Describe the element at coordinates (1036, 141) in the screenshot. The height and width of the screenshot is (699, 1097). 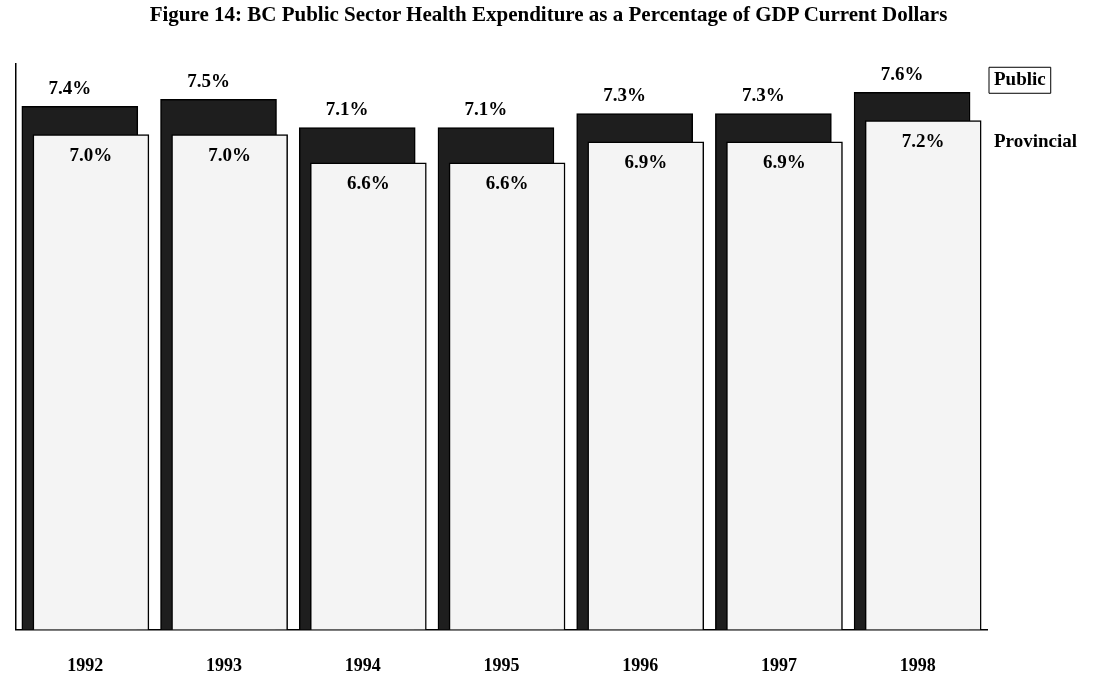
I see `series-label: Provincial` at that location.